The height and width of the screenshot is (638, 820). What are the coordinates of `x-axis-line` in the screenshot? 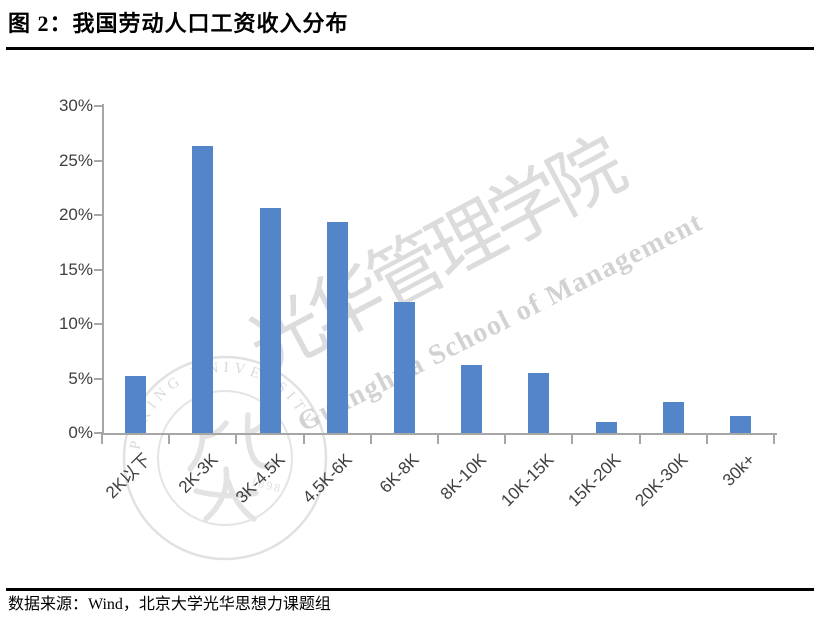 It's located at (439, 434).